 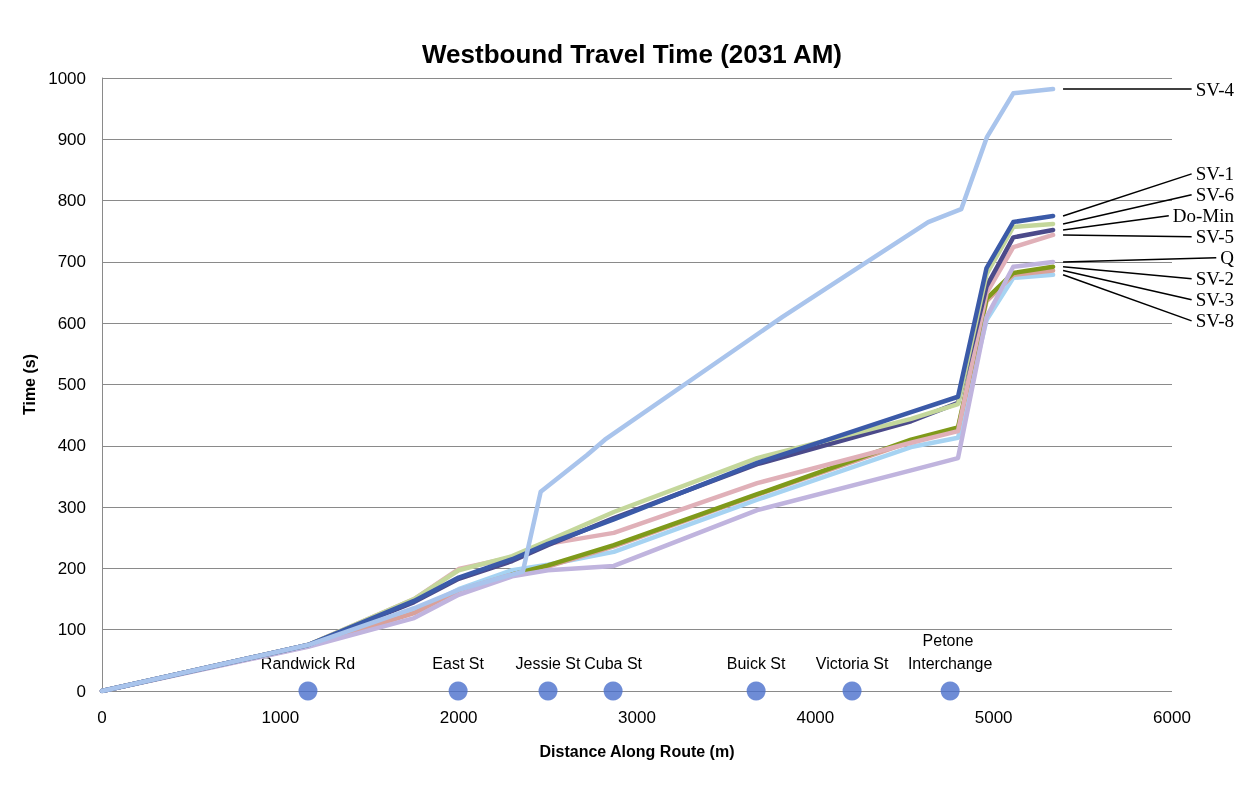 What do you see at coordinates (458, 717) in the screenshot?
I see `x-tick-label: 2000` at bounding box center [458, 717].